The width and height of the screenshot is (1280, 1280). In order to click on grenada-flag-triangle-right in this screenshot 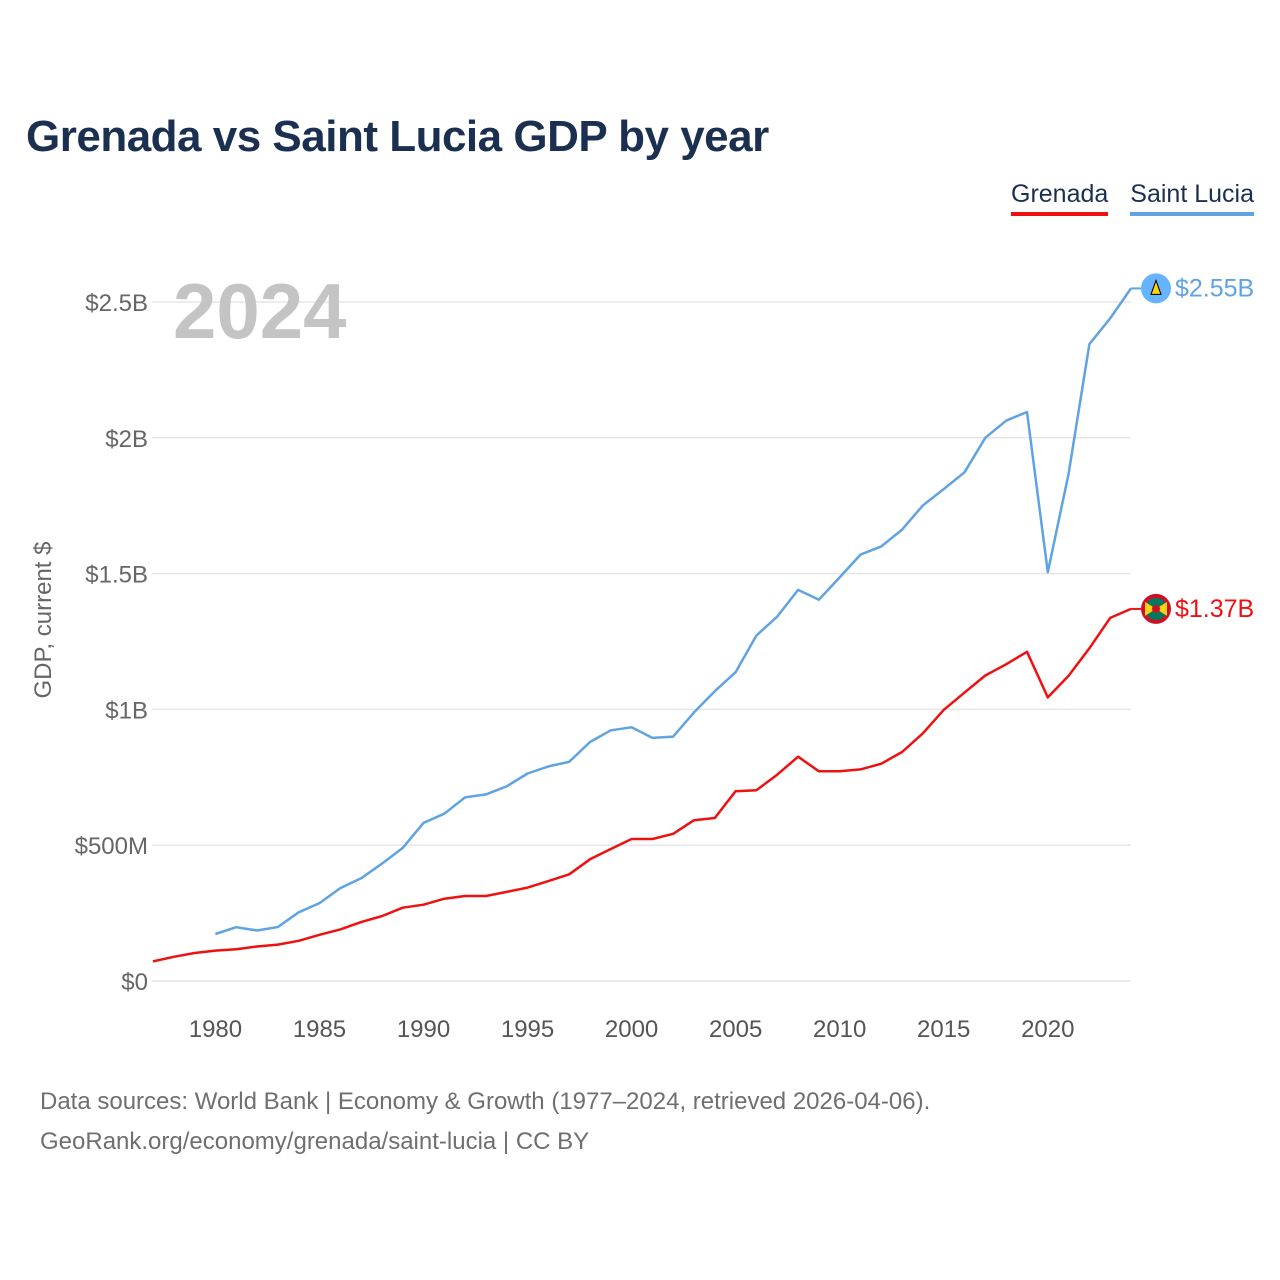, I will do `click(1161, 608)`.